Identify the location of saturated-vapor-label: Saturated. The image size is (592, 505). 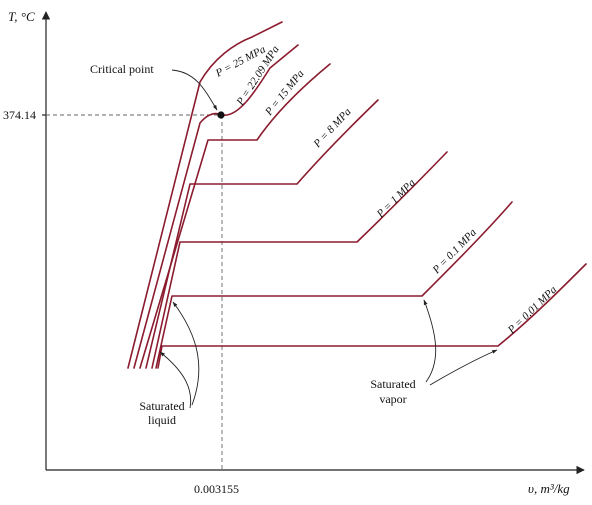
(392, 384).